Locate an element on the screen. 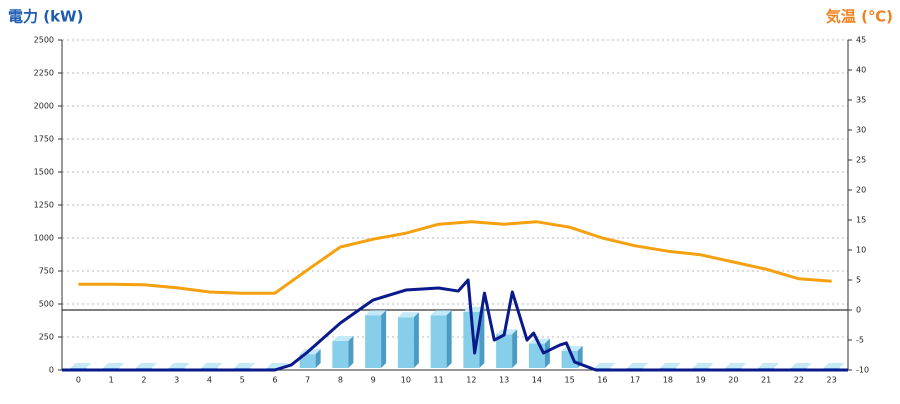 The width and height of the screenshot is (900, 404). y2-tick-label: 15 is located at coordinates (861, 220).